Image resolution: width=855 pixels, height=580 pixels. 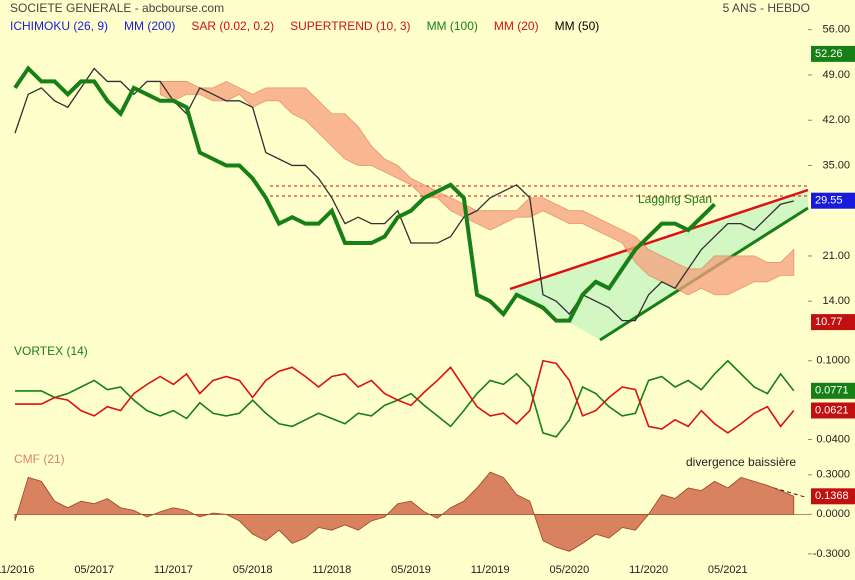 What do you see at coordinates (173, 570) in the screenshot?
I see `x-tick-label: 11/2017` at bounding box center [173, 570].